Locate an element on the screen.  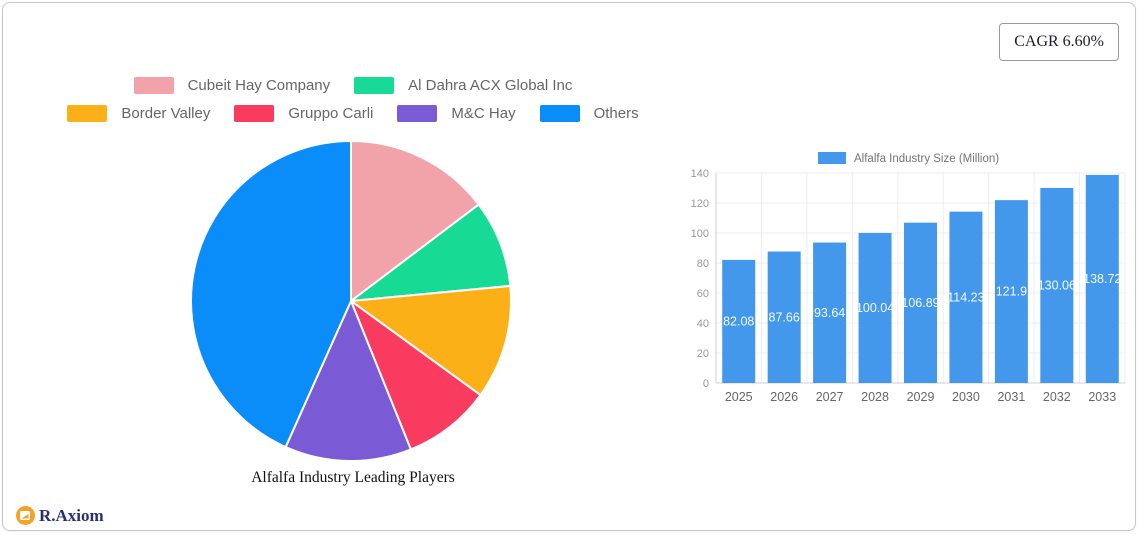
bar-value-label: 100.04 is located at coordinates (875, 308).